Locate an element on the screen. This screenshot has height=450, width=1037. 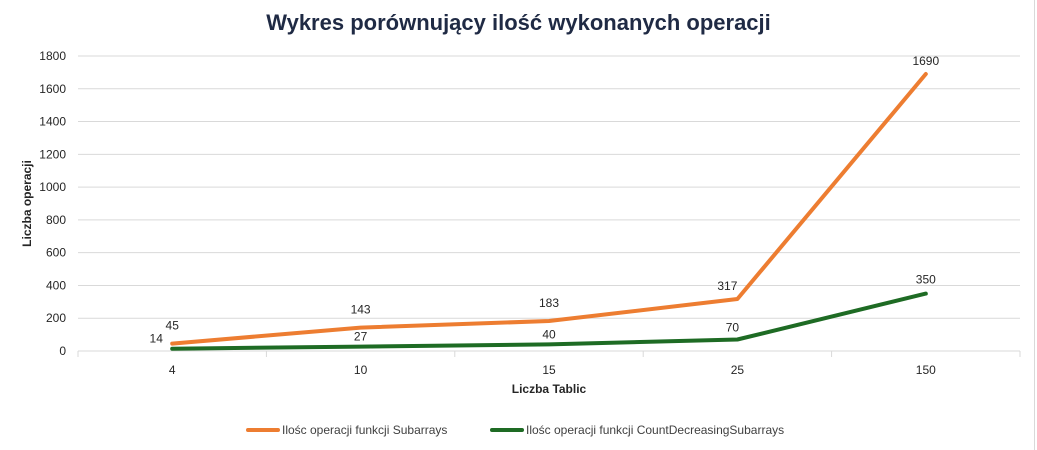
y-tick-label: 1000 is located at coordinates (52, 187).